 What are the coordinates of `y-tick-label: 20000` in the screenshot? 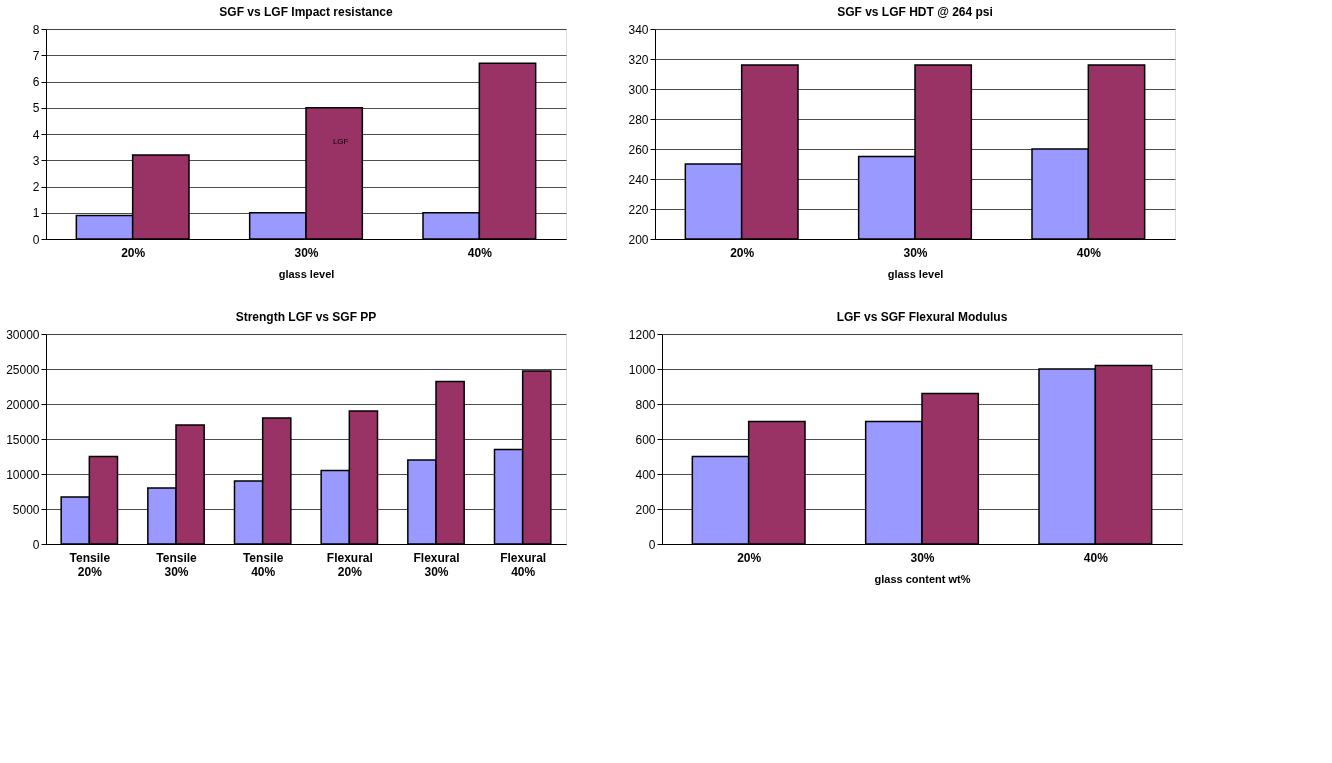 It's located at (23, 404).